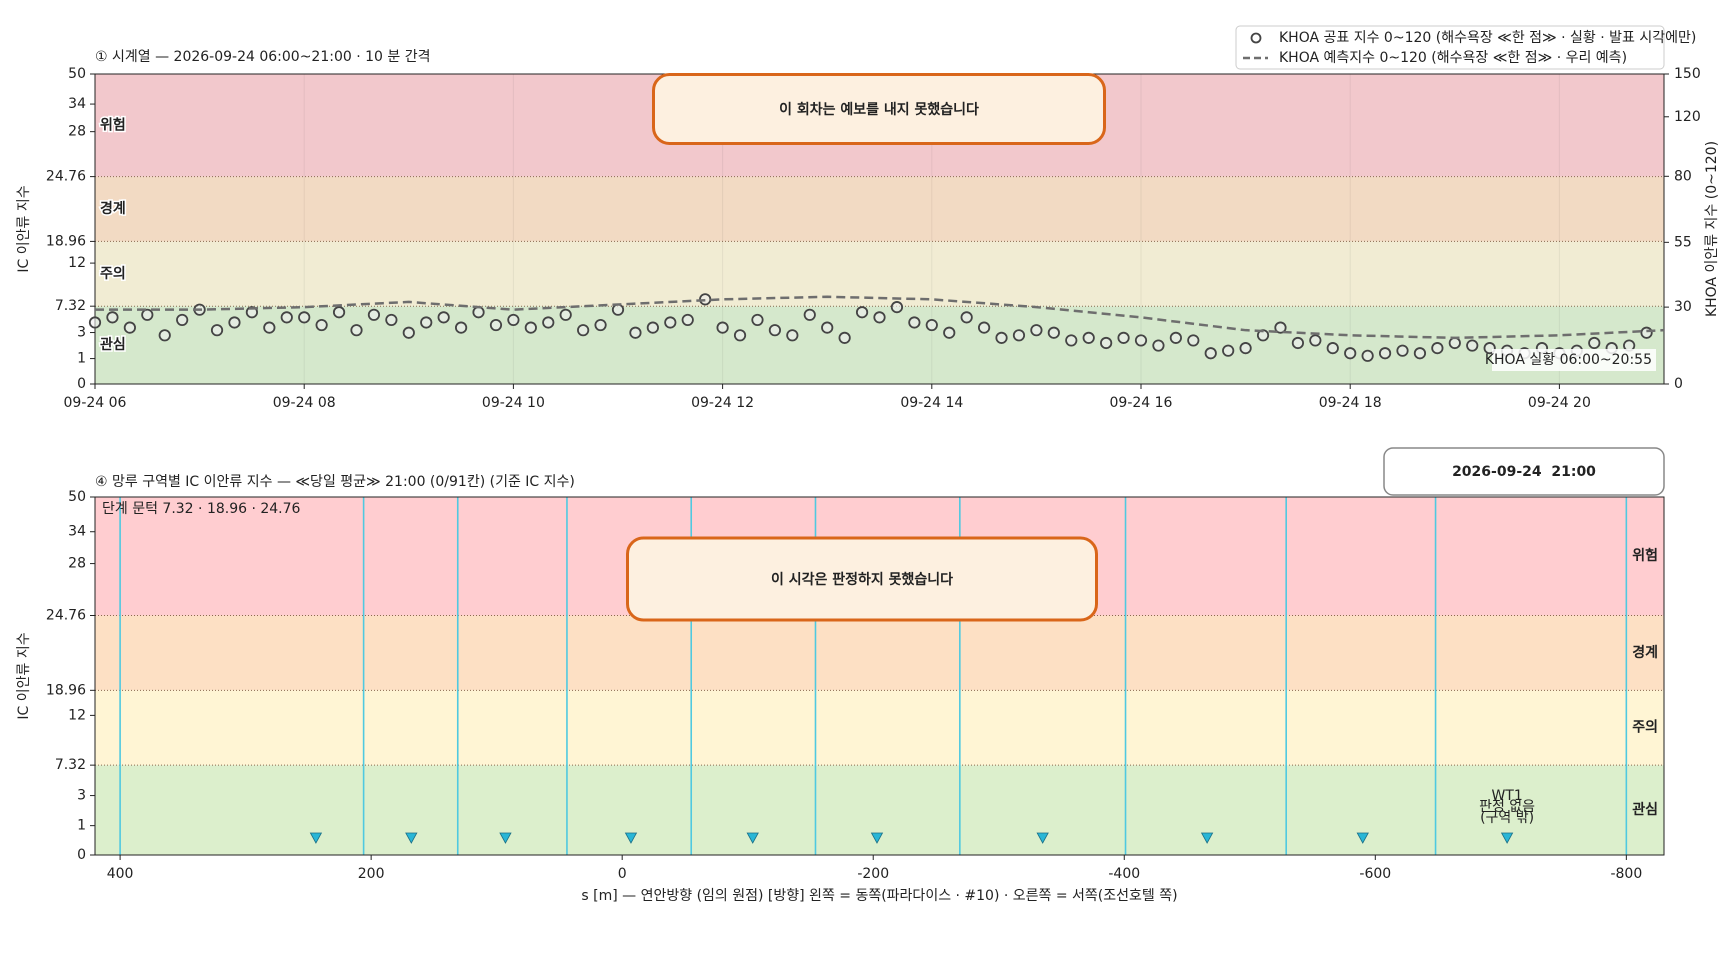 The width and height of the screenshot is (1725, 966). I want to click on y2-axis-label: KHOA 이안류 지수 (0~120), so click(1712, 229).